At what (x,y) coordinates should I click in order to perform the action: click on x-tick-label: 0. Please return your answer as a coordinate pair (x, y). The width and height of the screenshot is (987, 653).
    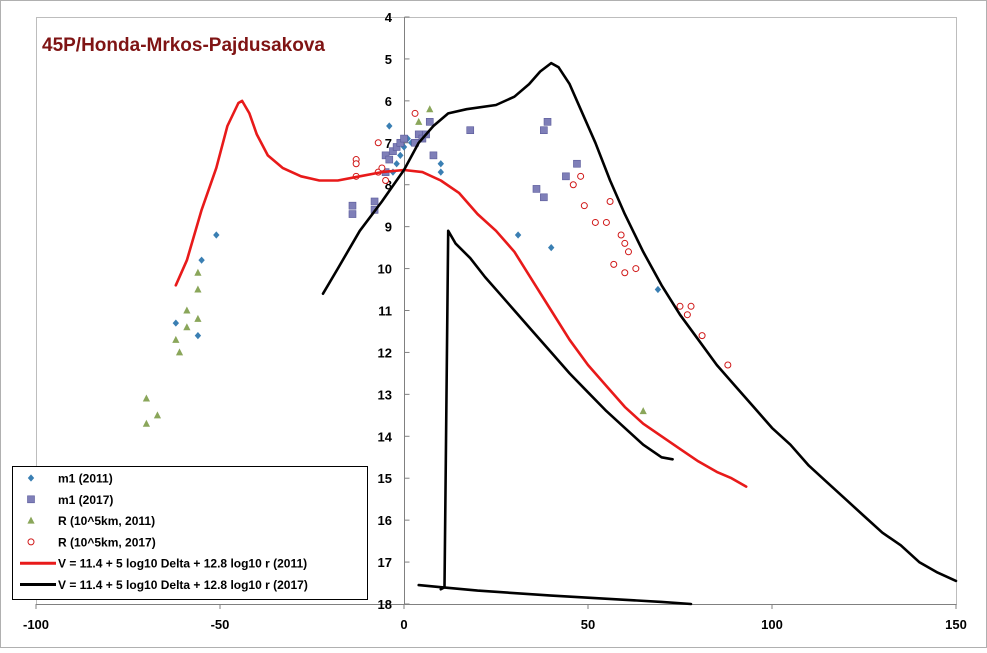
    Looking at the image, I should click on (403, 624).